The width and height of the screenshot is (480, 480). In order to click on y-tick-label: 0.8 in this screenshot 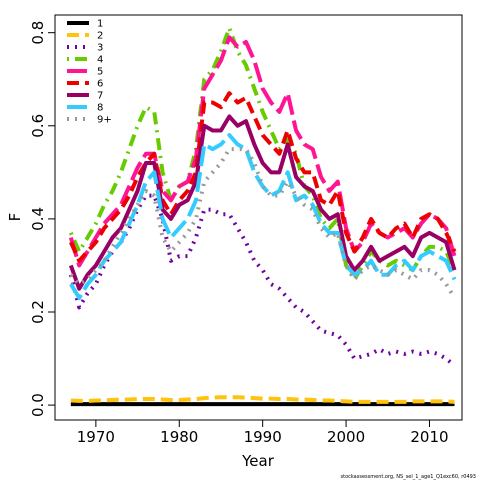, I will do `click(38, 33)`.